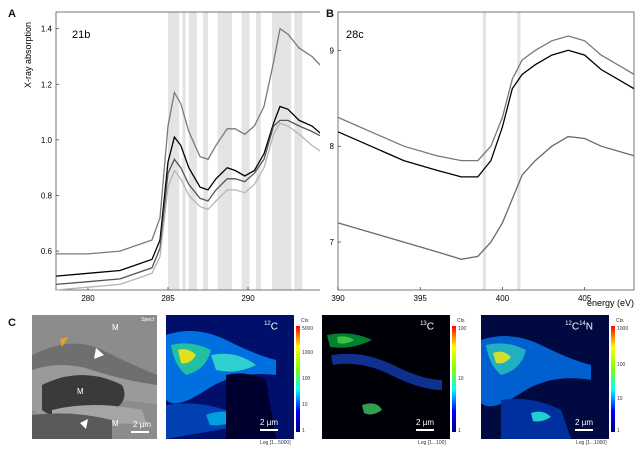 The width and height of the screenshot is (640, 452). What do you see at coordinates (330, 14) in the screenshot?
I see `panel-letter-b: B` at bounding box center [330, 14].